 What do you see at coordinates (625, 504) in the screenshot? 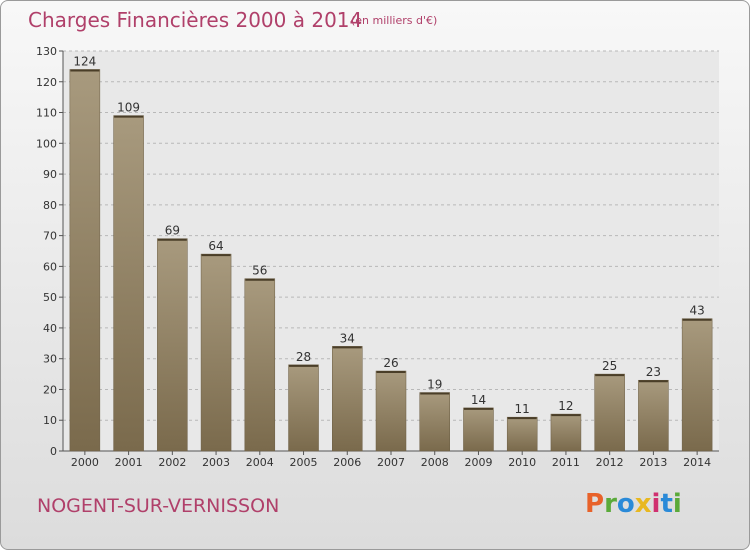
I see `logo-letter: o` at bounding box center [625, 504].